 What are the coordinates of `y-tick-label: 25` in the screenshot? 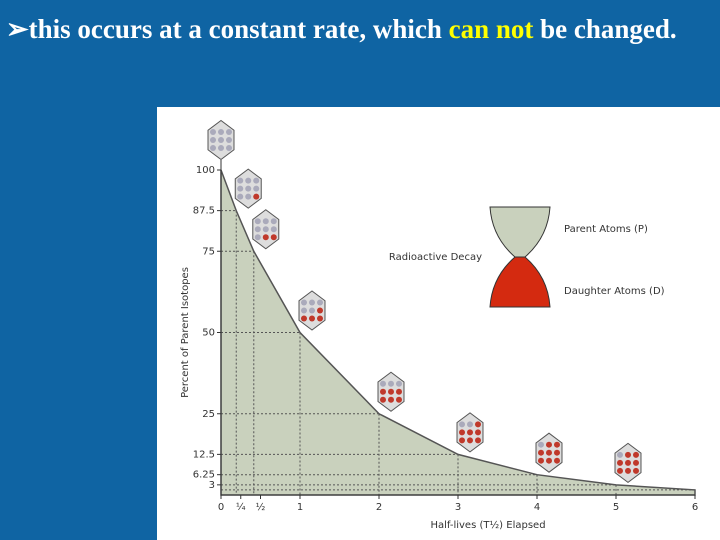 It's located at (208, 414).